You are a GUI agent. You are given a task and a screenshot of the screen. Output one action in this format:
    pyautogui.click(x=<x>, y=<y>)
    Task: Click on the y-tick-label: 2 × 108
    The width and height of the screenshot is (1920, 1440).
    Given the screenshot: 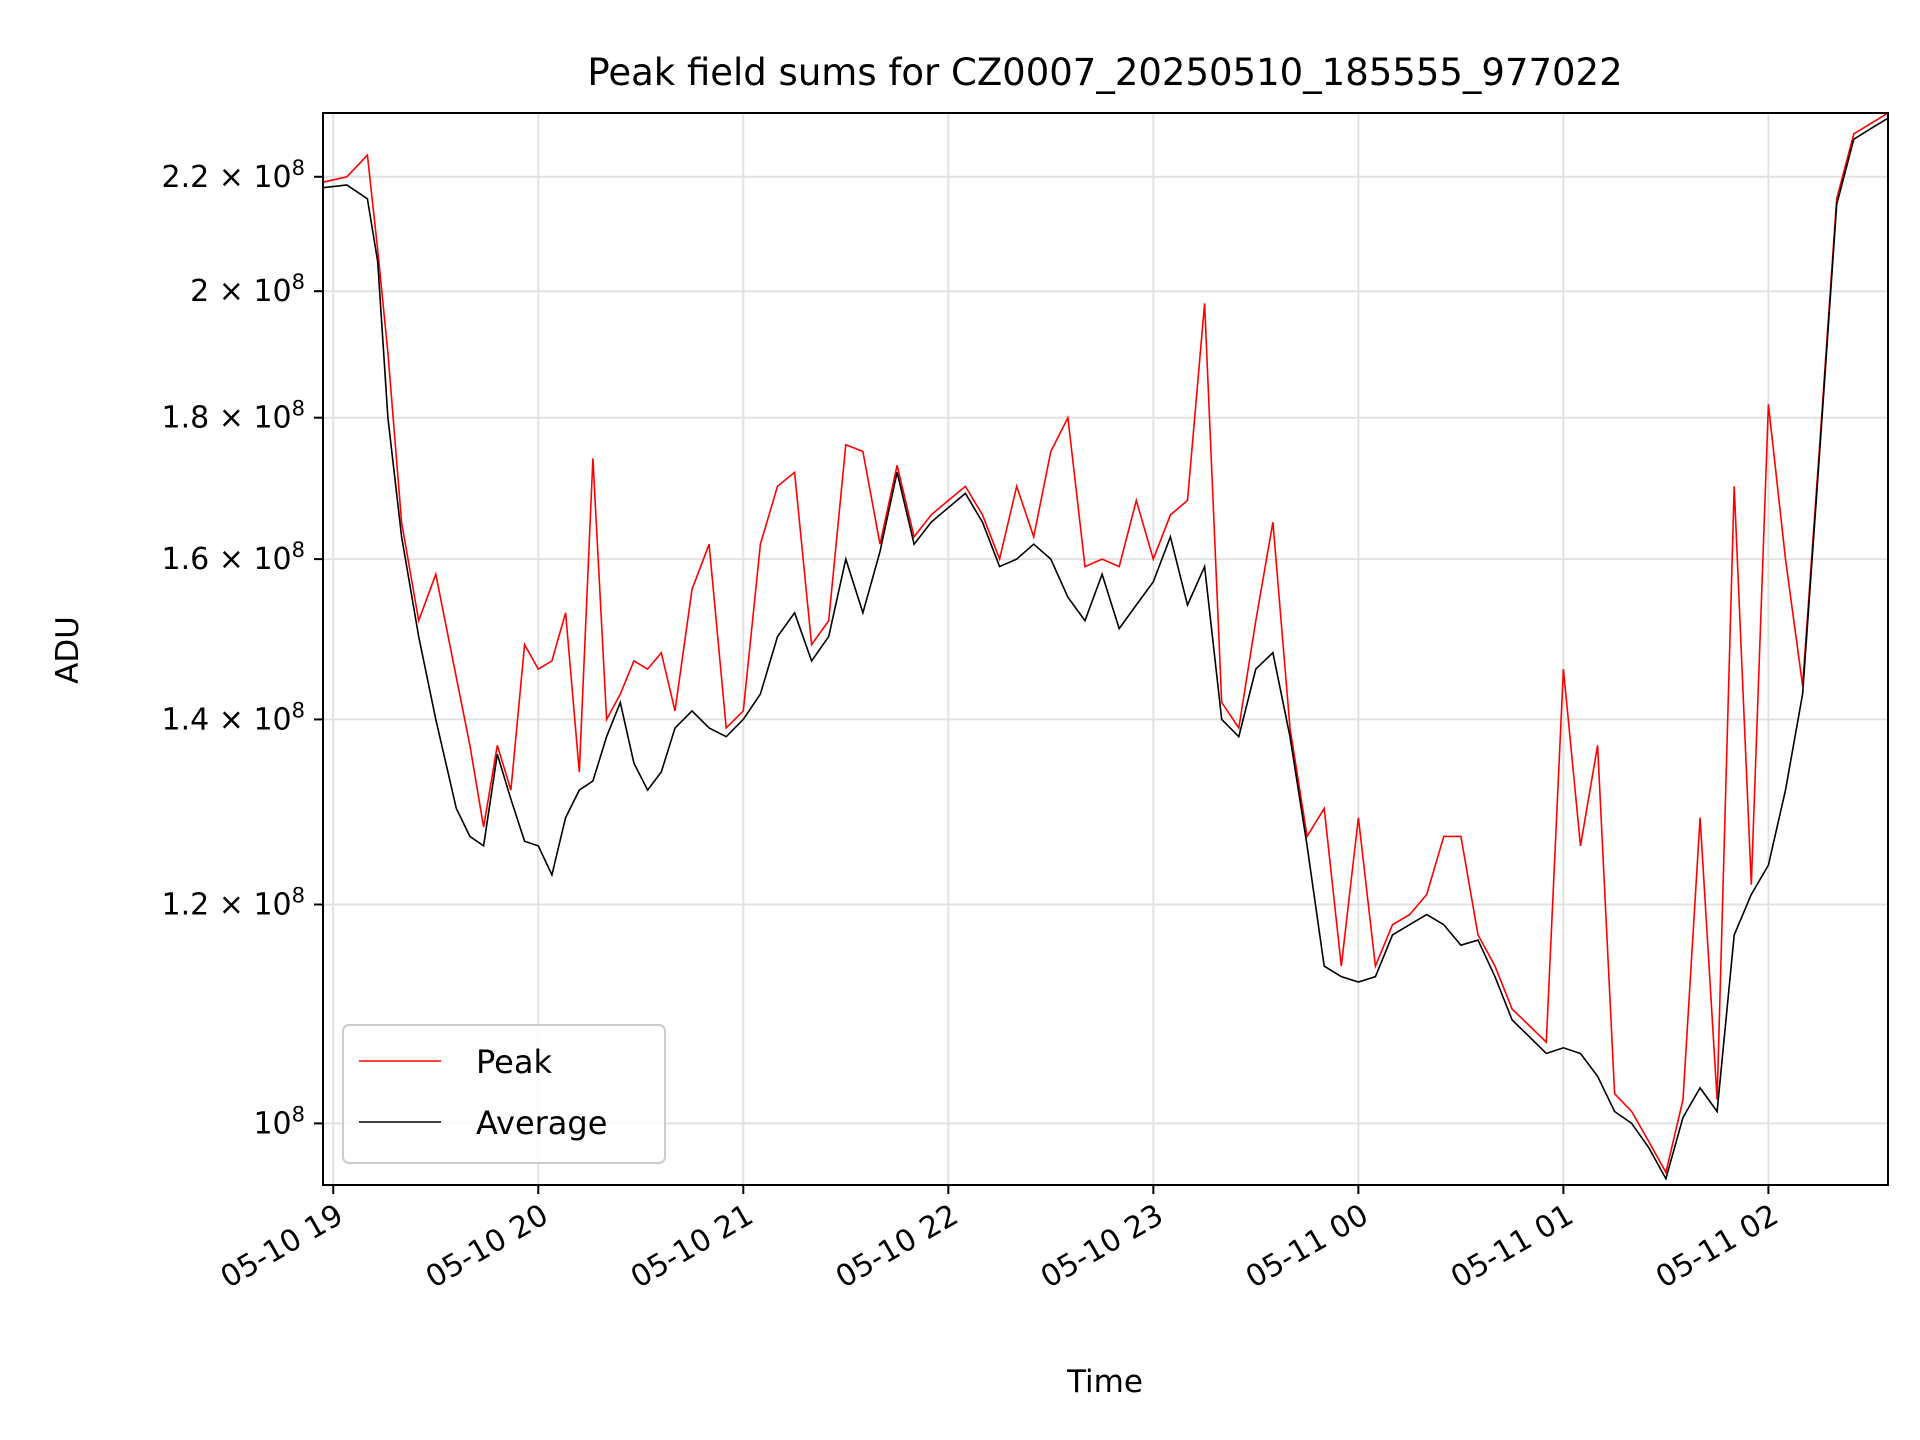 What is the action you would take?
    pyautogui.click(x=247, y=289)
    